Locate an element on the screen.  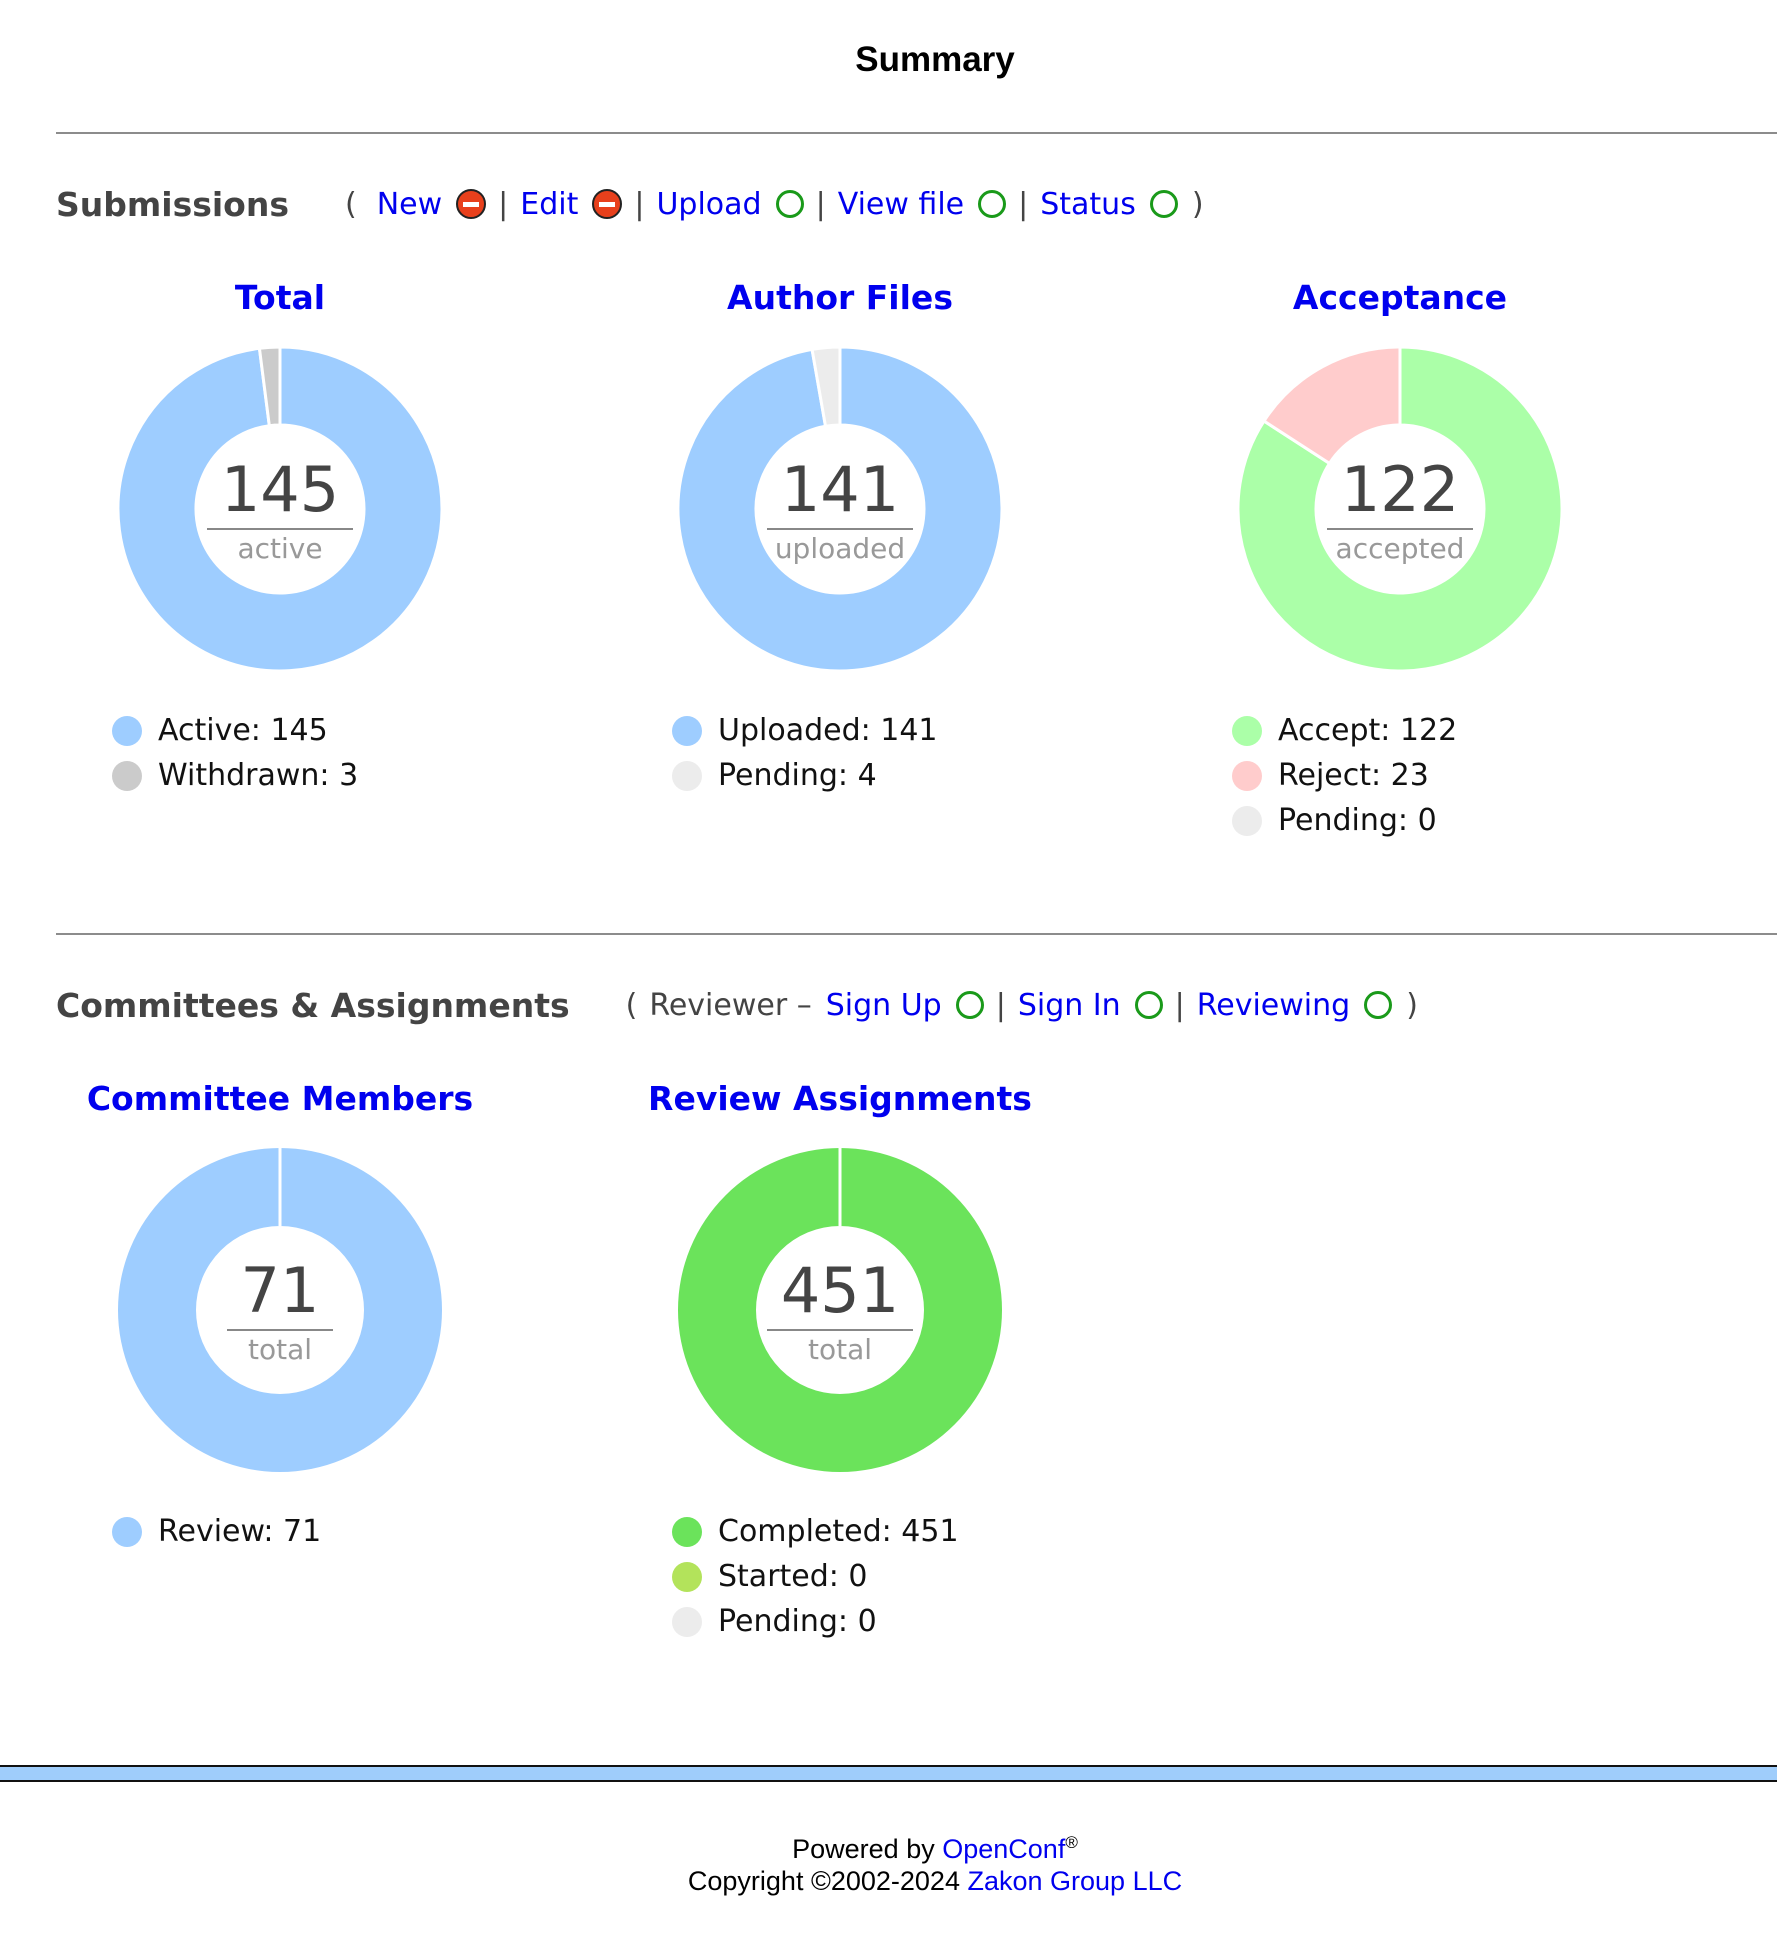
footer-bar is located at coordinates (888, 1773).